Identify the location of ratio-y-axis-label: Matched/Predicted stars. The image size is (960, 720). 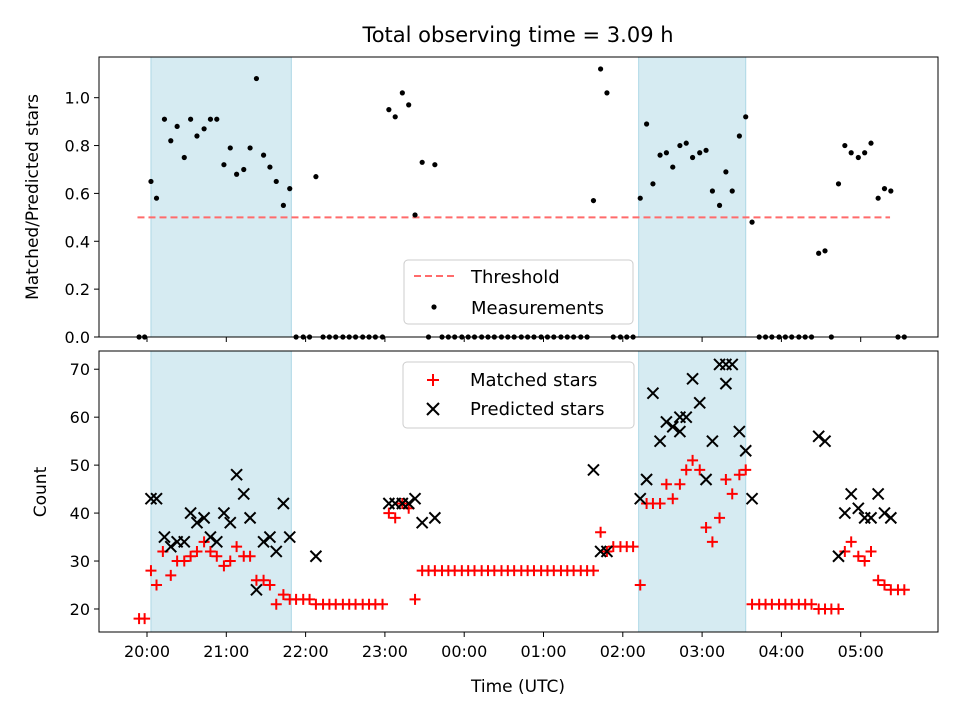
(33, 197).